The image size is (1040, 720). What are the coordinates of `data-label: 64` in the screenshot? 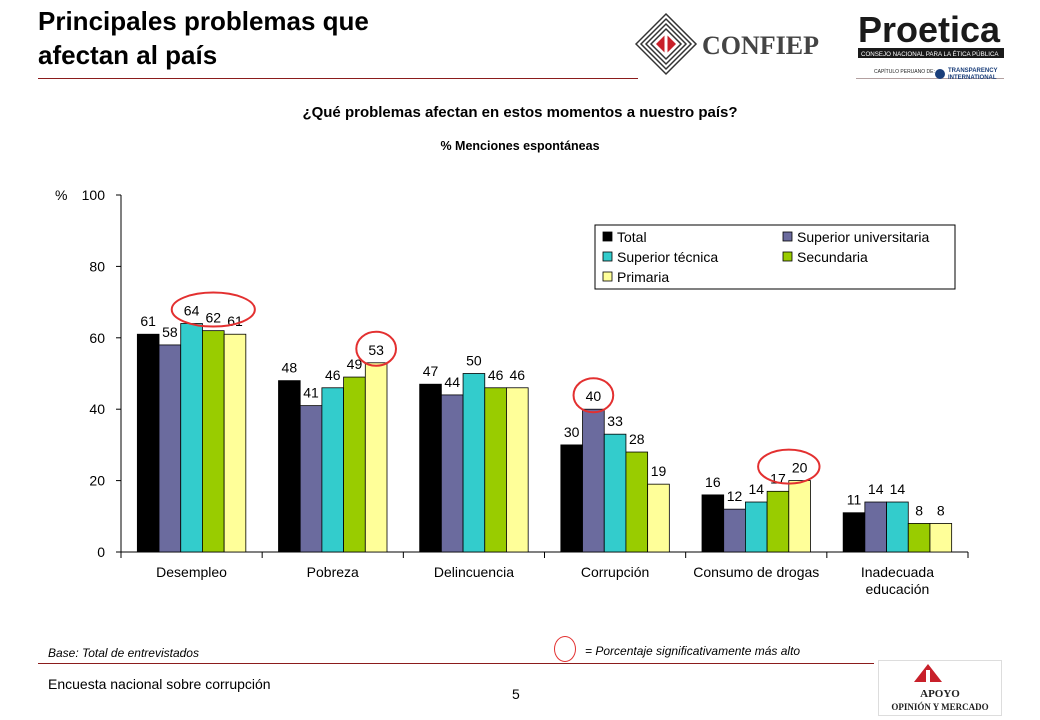 It's located at (192, 311).